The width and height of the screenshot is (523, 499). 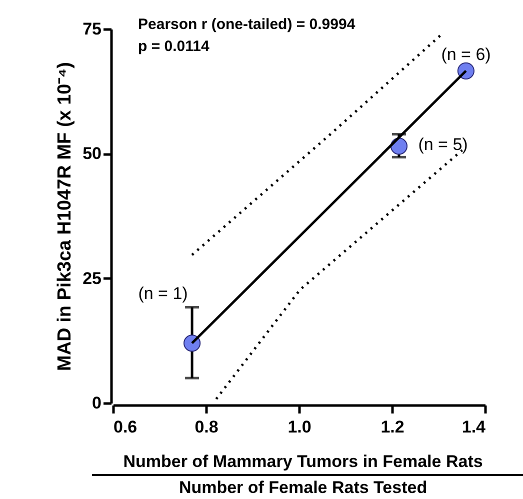 I want to click on annotation: (n = 1), so click(x=163, y=293).